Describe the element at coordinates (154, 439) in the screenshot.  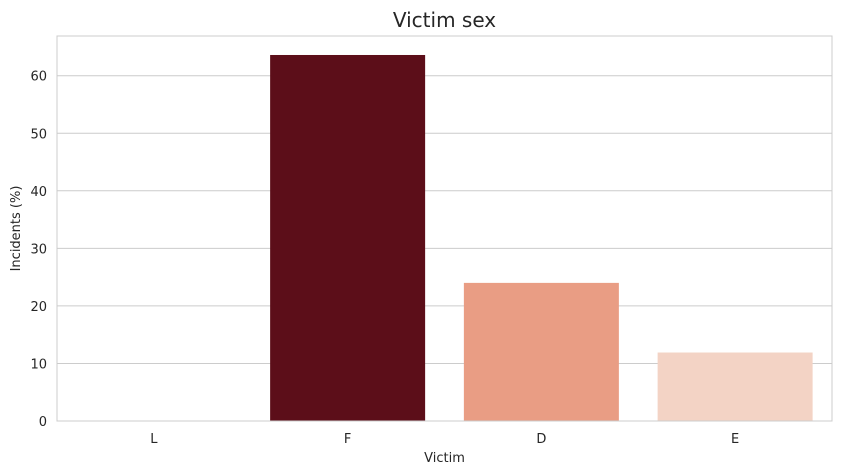
I see `x-tick-label: L` at that location.